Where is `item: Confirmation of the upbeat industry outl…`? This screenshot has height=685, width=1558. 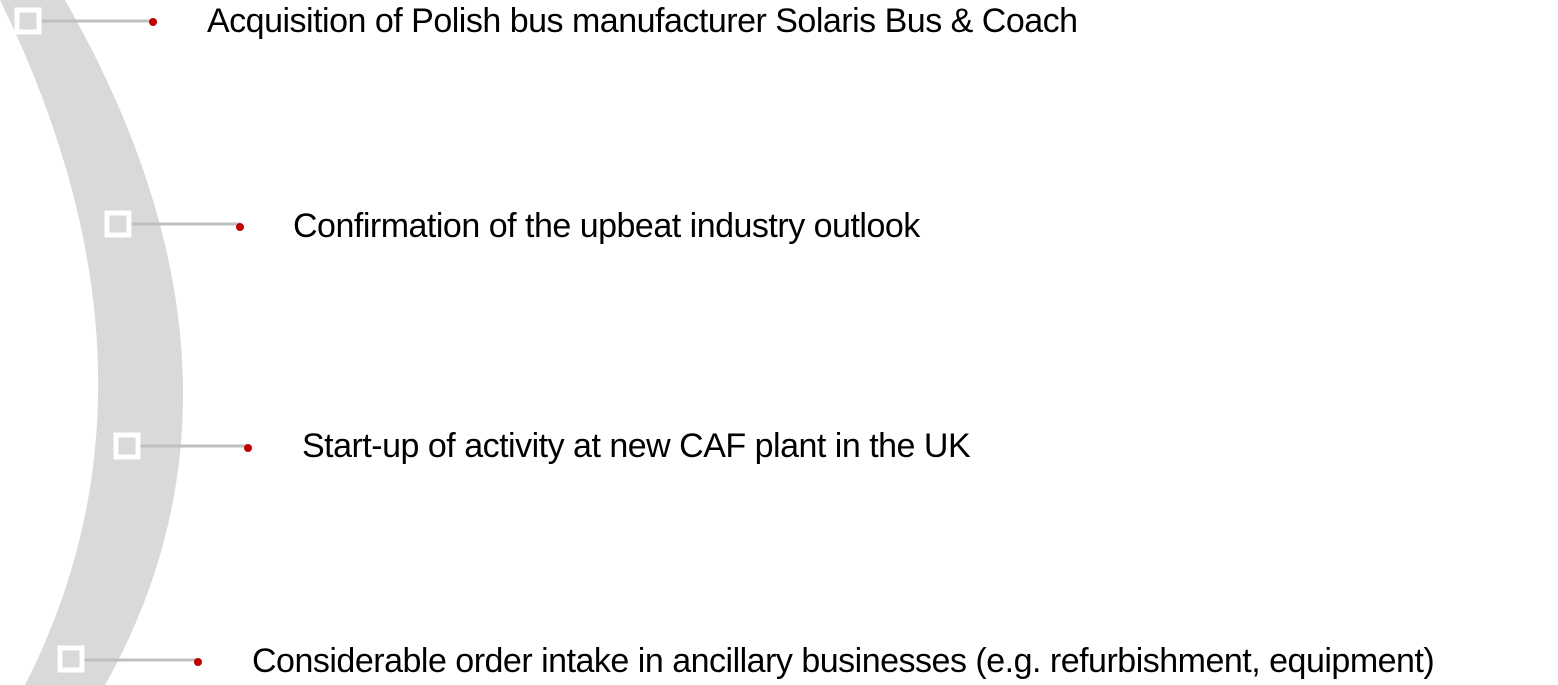
item: Confirmation of the upbeat industry outl… is located at coordinates (513, 226).